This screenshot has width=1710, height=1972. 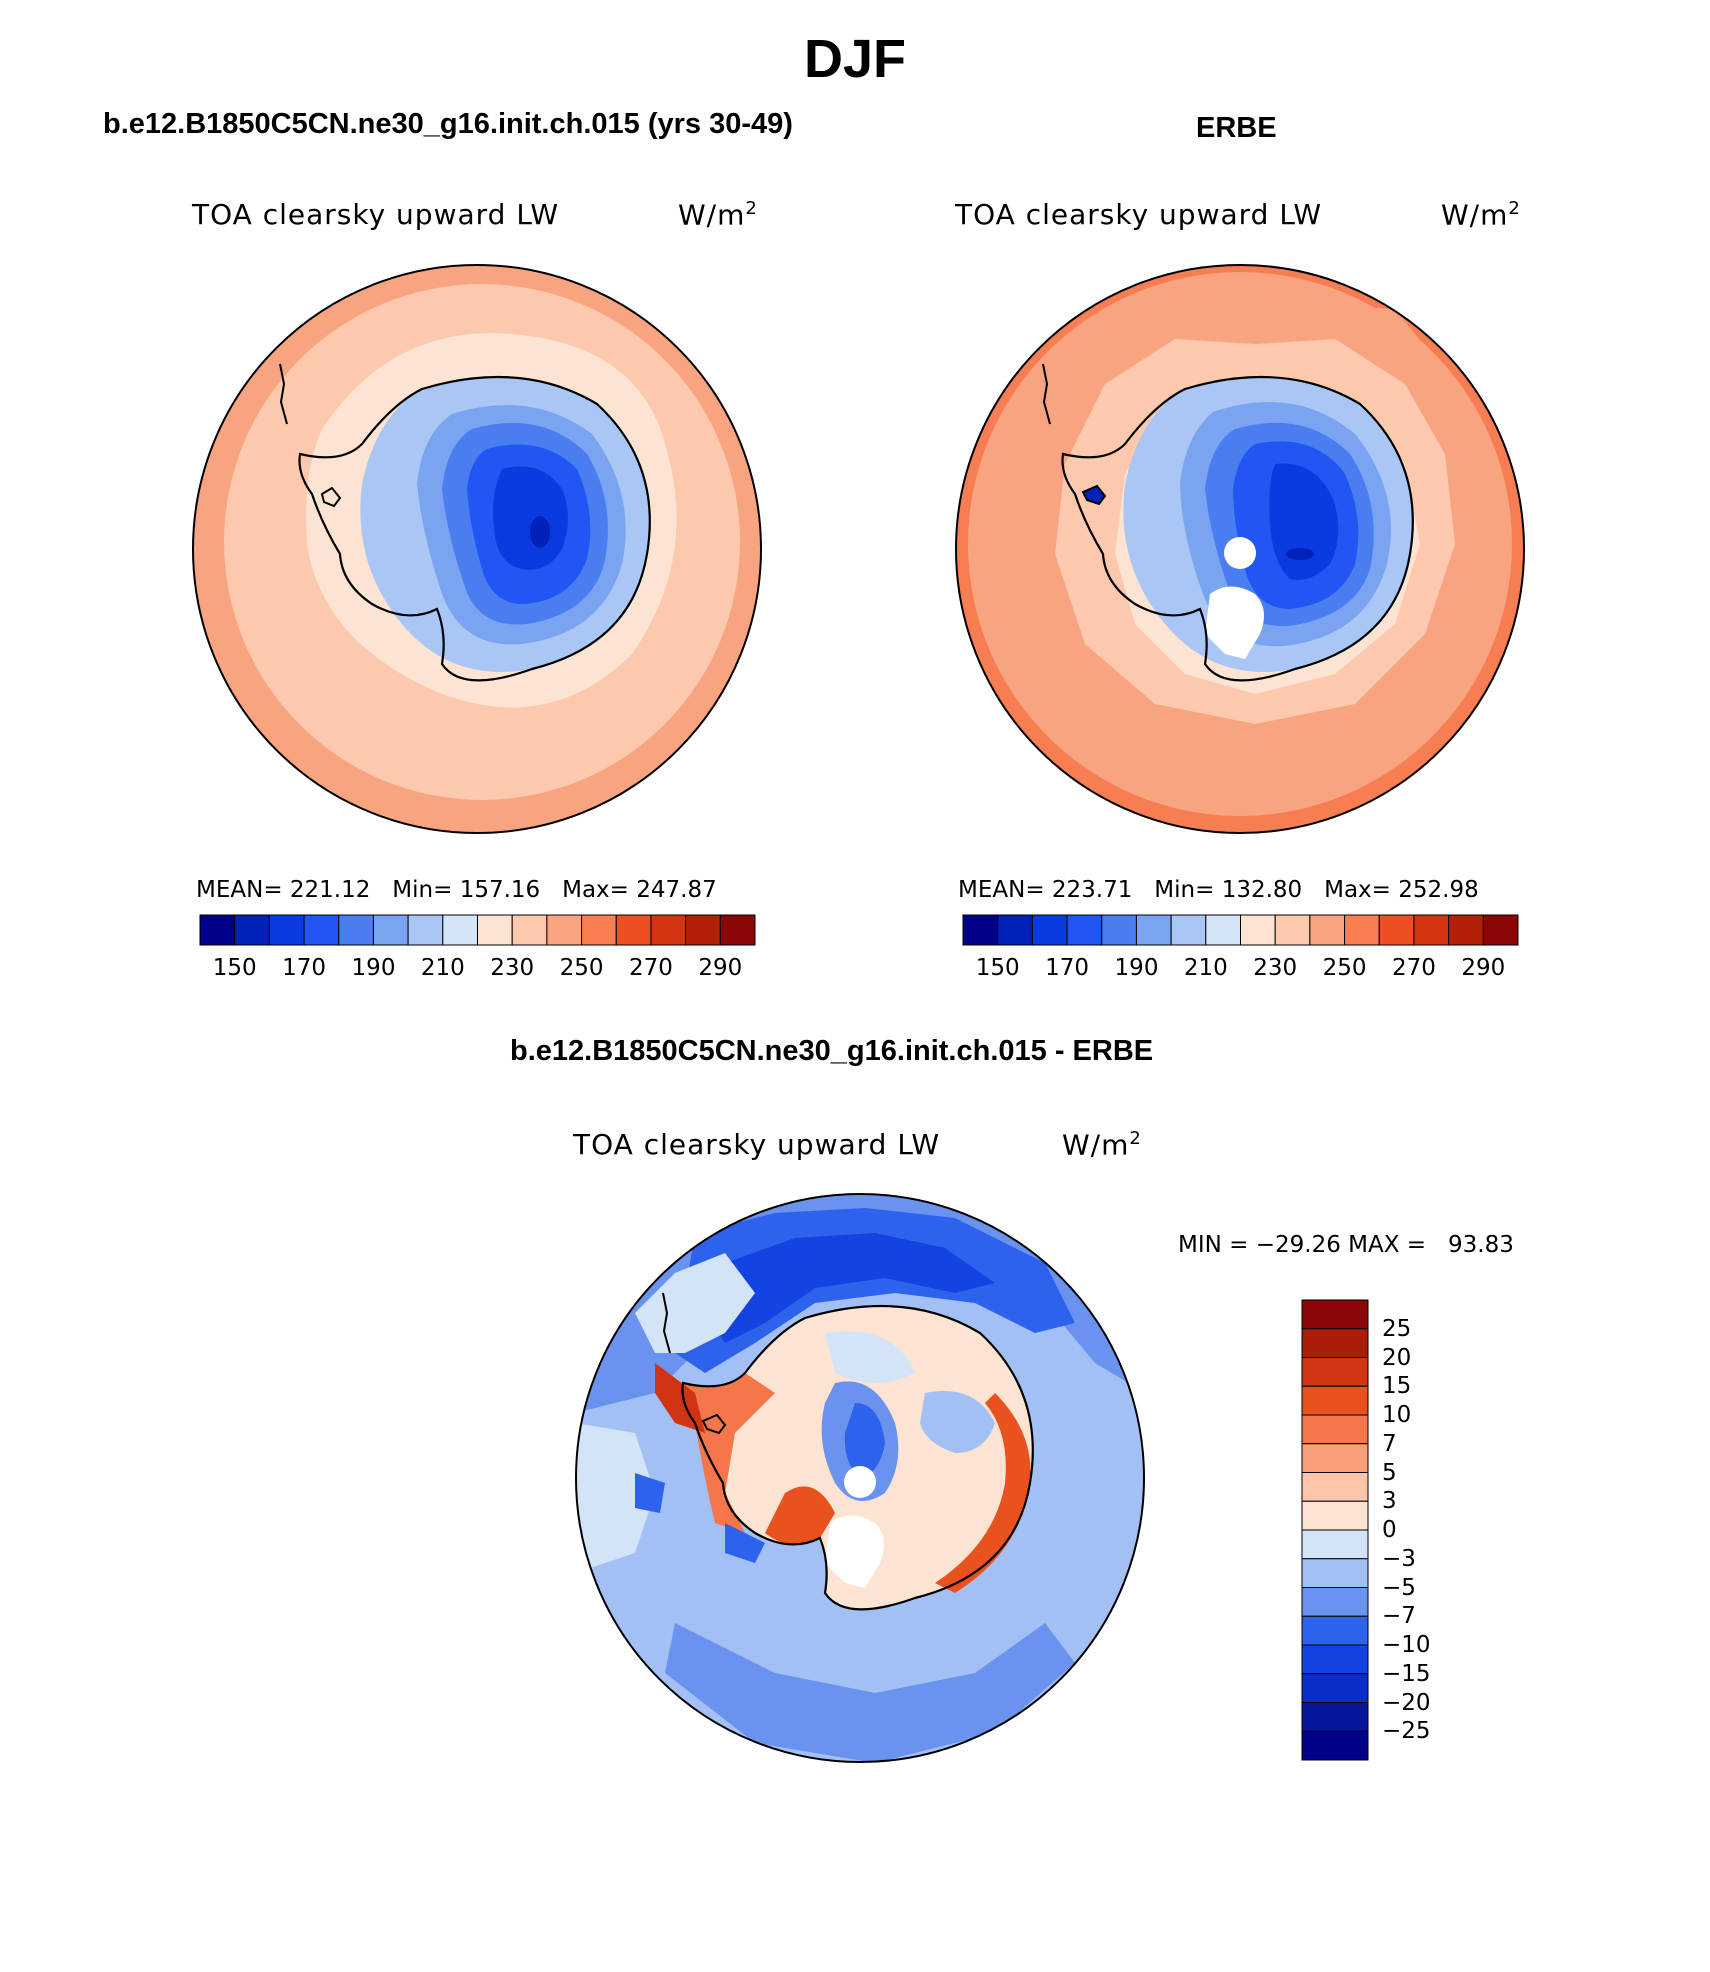 I want to click on panel3-colorbar, so click(x=1335, y=1530).